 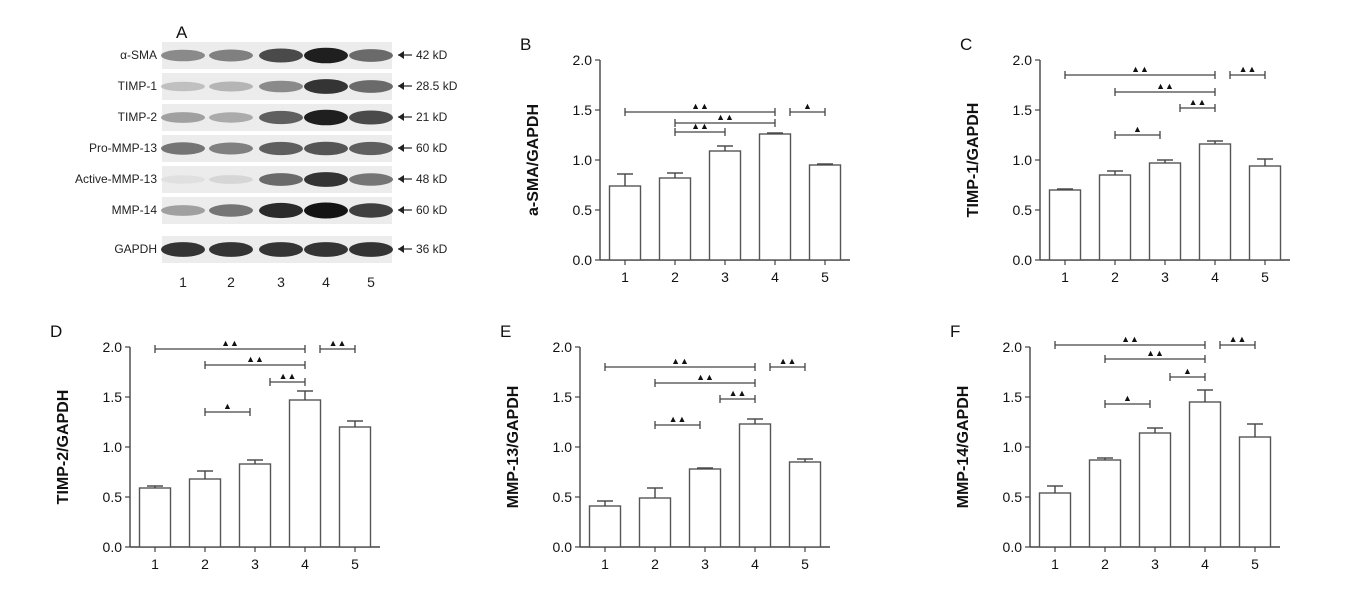 I want to click on panel-letter: B, so click(x=525, y=44).